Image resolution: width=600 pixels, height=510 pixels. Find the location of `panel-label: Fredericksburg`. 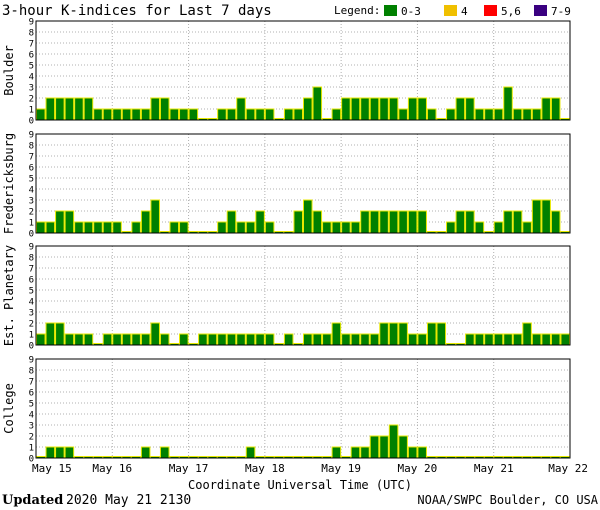

panel-label: Fredericksburg is located at coordinates (9, 183).